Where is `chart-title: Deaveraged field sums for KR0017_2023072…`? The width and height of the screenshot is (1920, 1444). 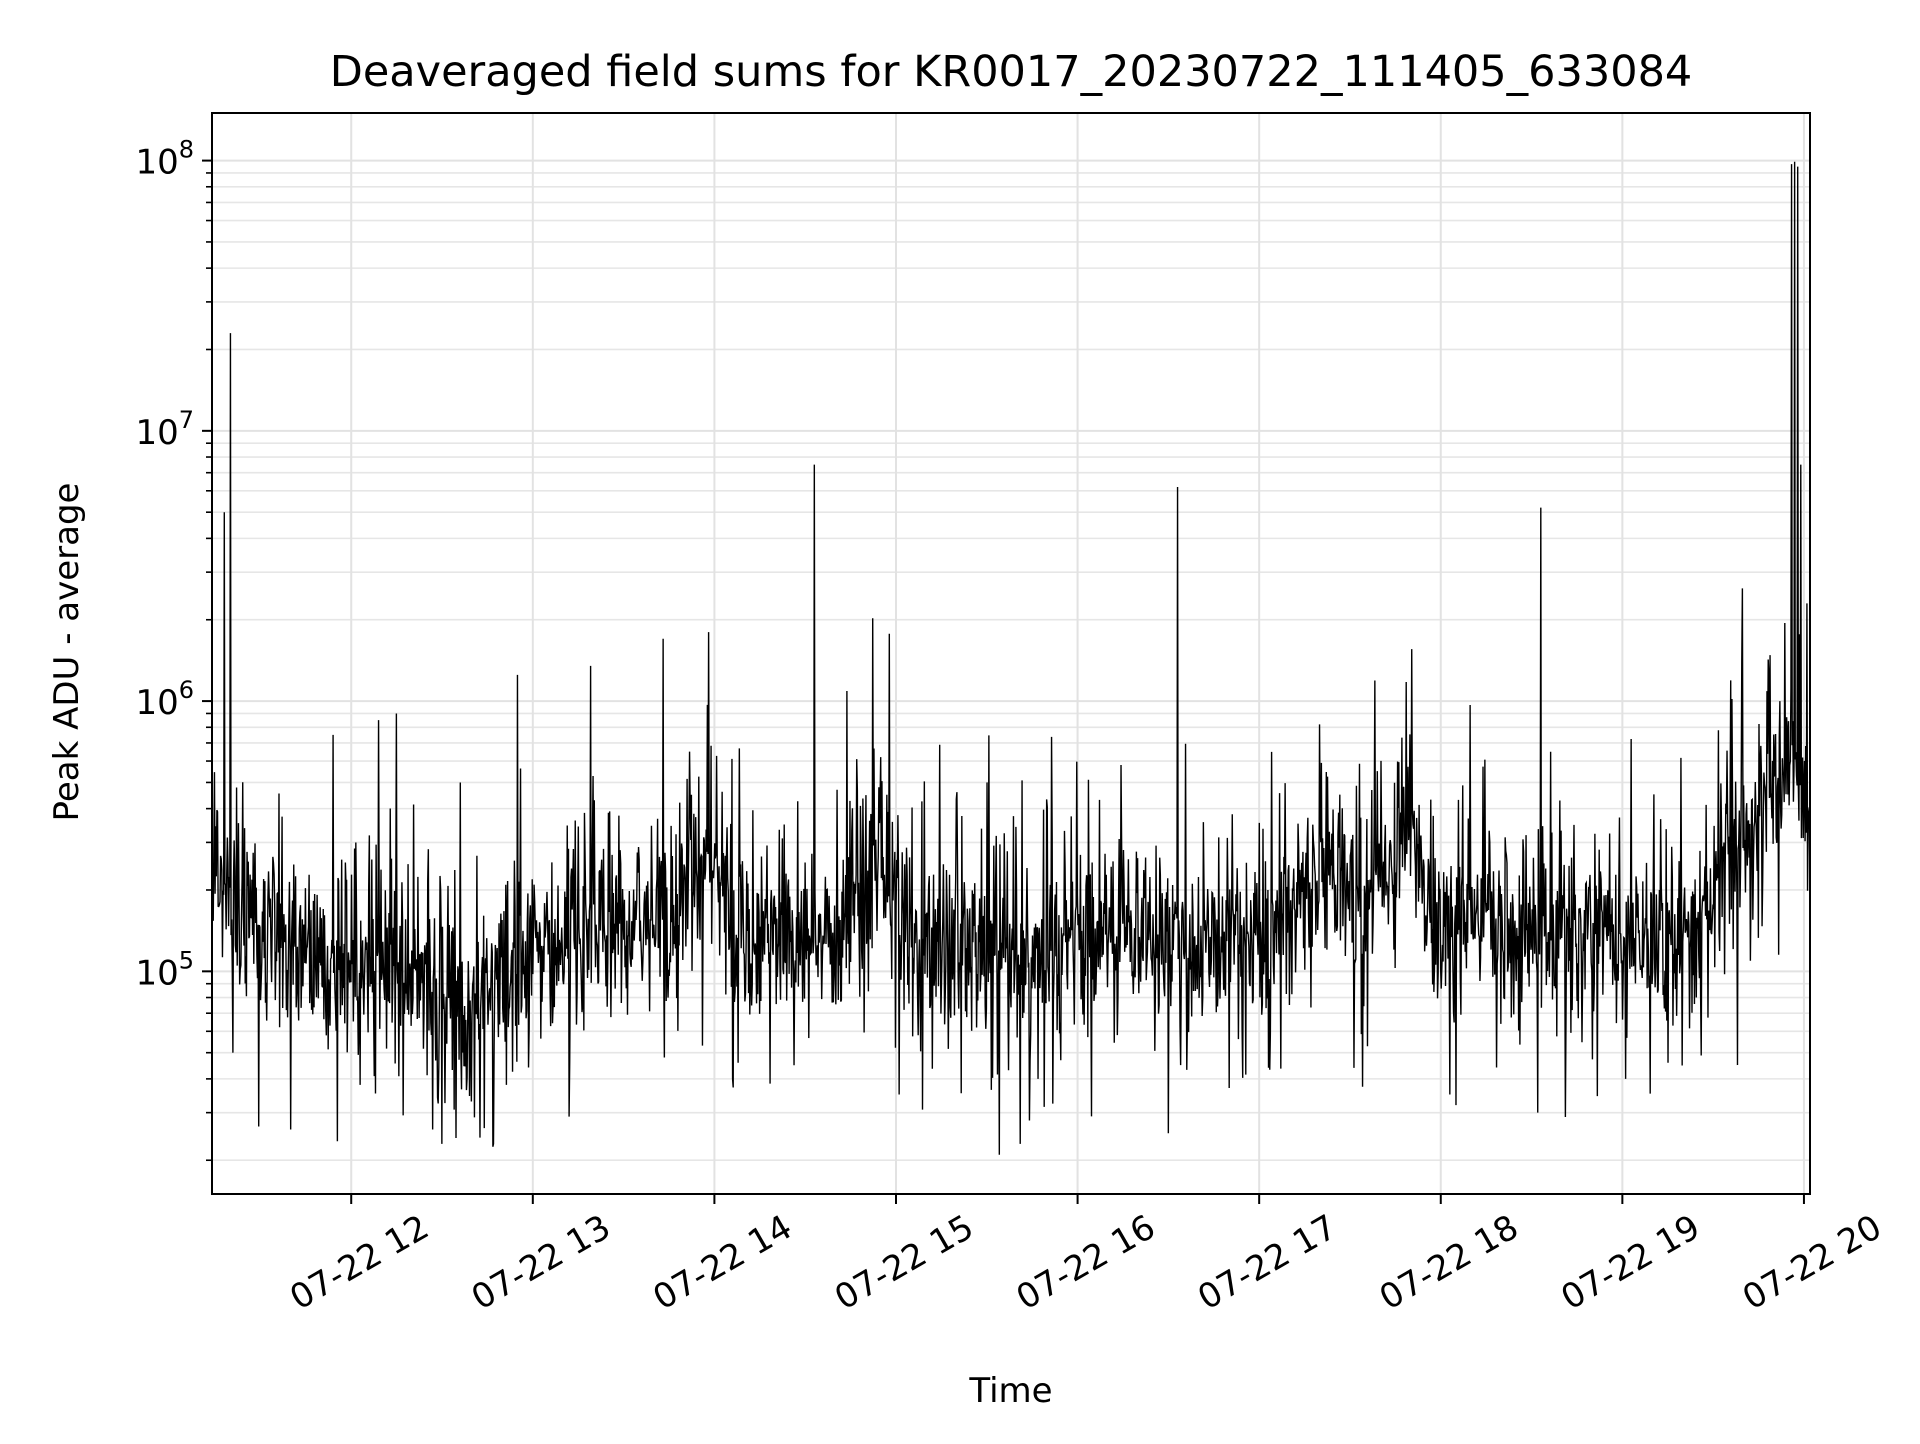 chart-title: Deaveraged field sums for KR0017_2023072… is located at coordinates (1011, 72).